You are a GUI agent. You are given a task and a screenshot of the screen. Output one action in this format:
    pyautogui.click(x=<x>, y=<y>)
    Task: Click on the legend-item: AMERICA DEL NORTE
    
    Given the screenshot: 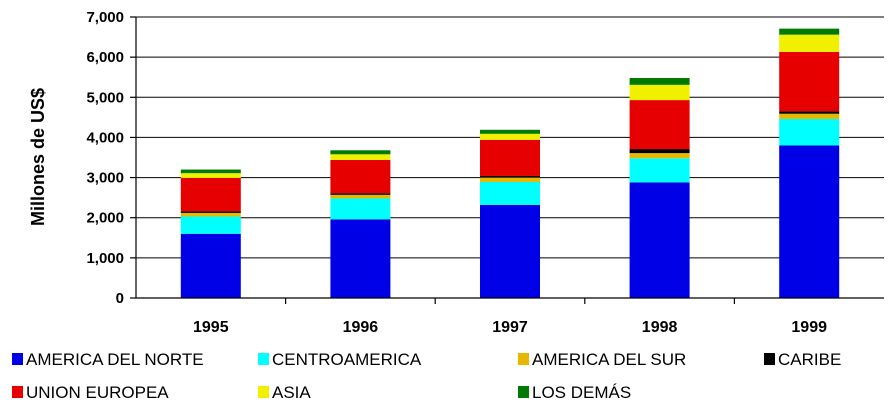 What is the action you would take?
    pyautogui.click(x=108, y=359)
    